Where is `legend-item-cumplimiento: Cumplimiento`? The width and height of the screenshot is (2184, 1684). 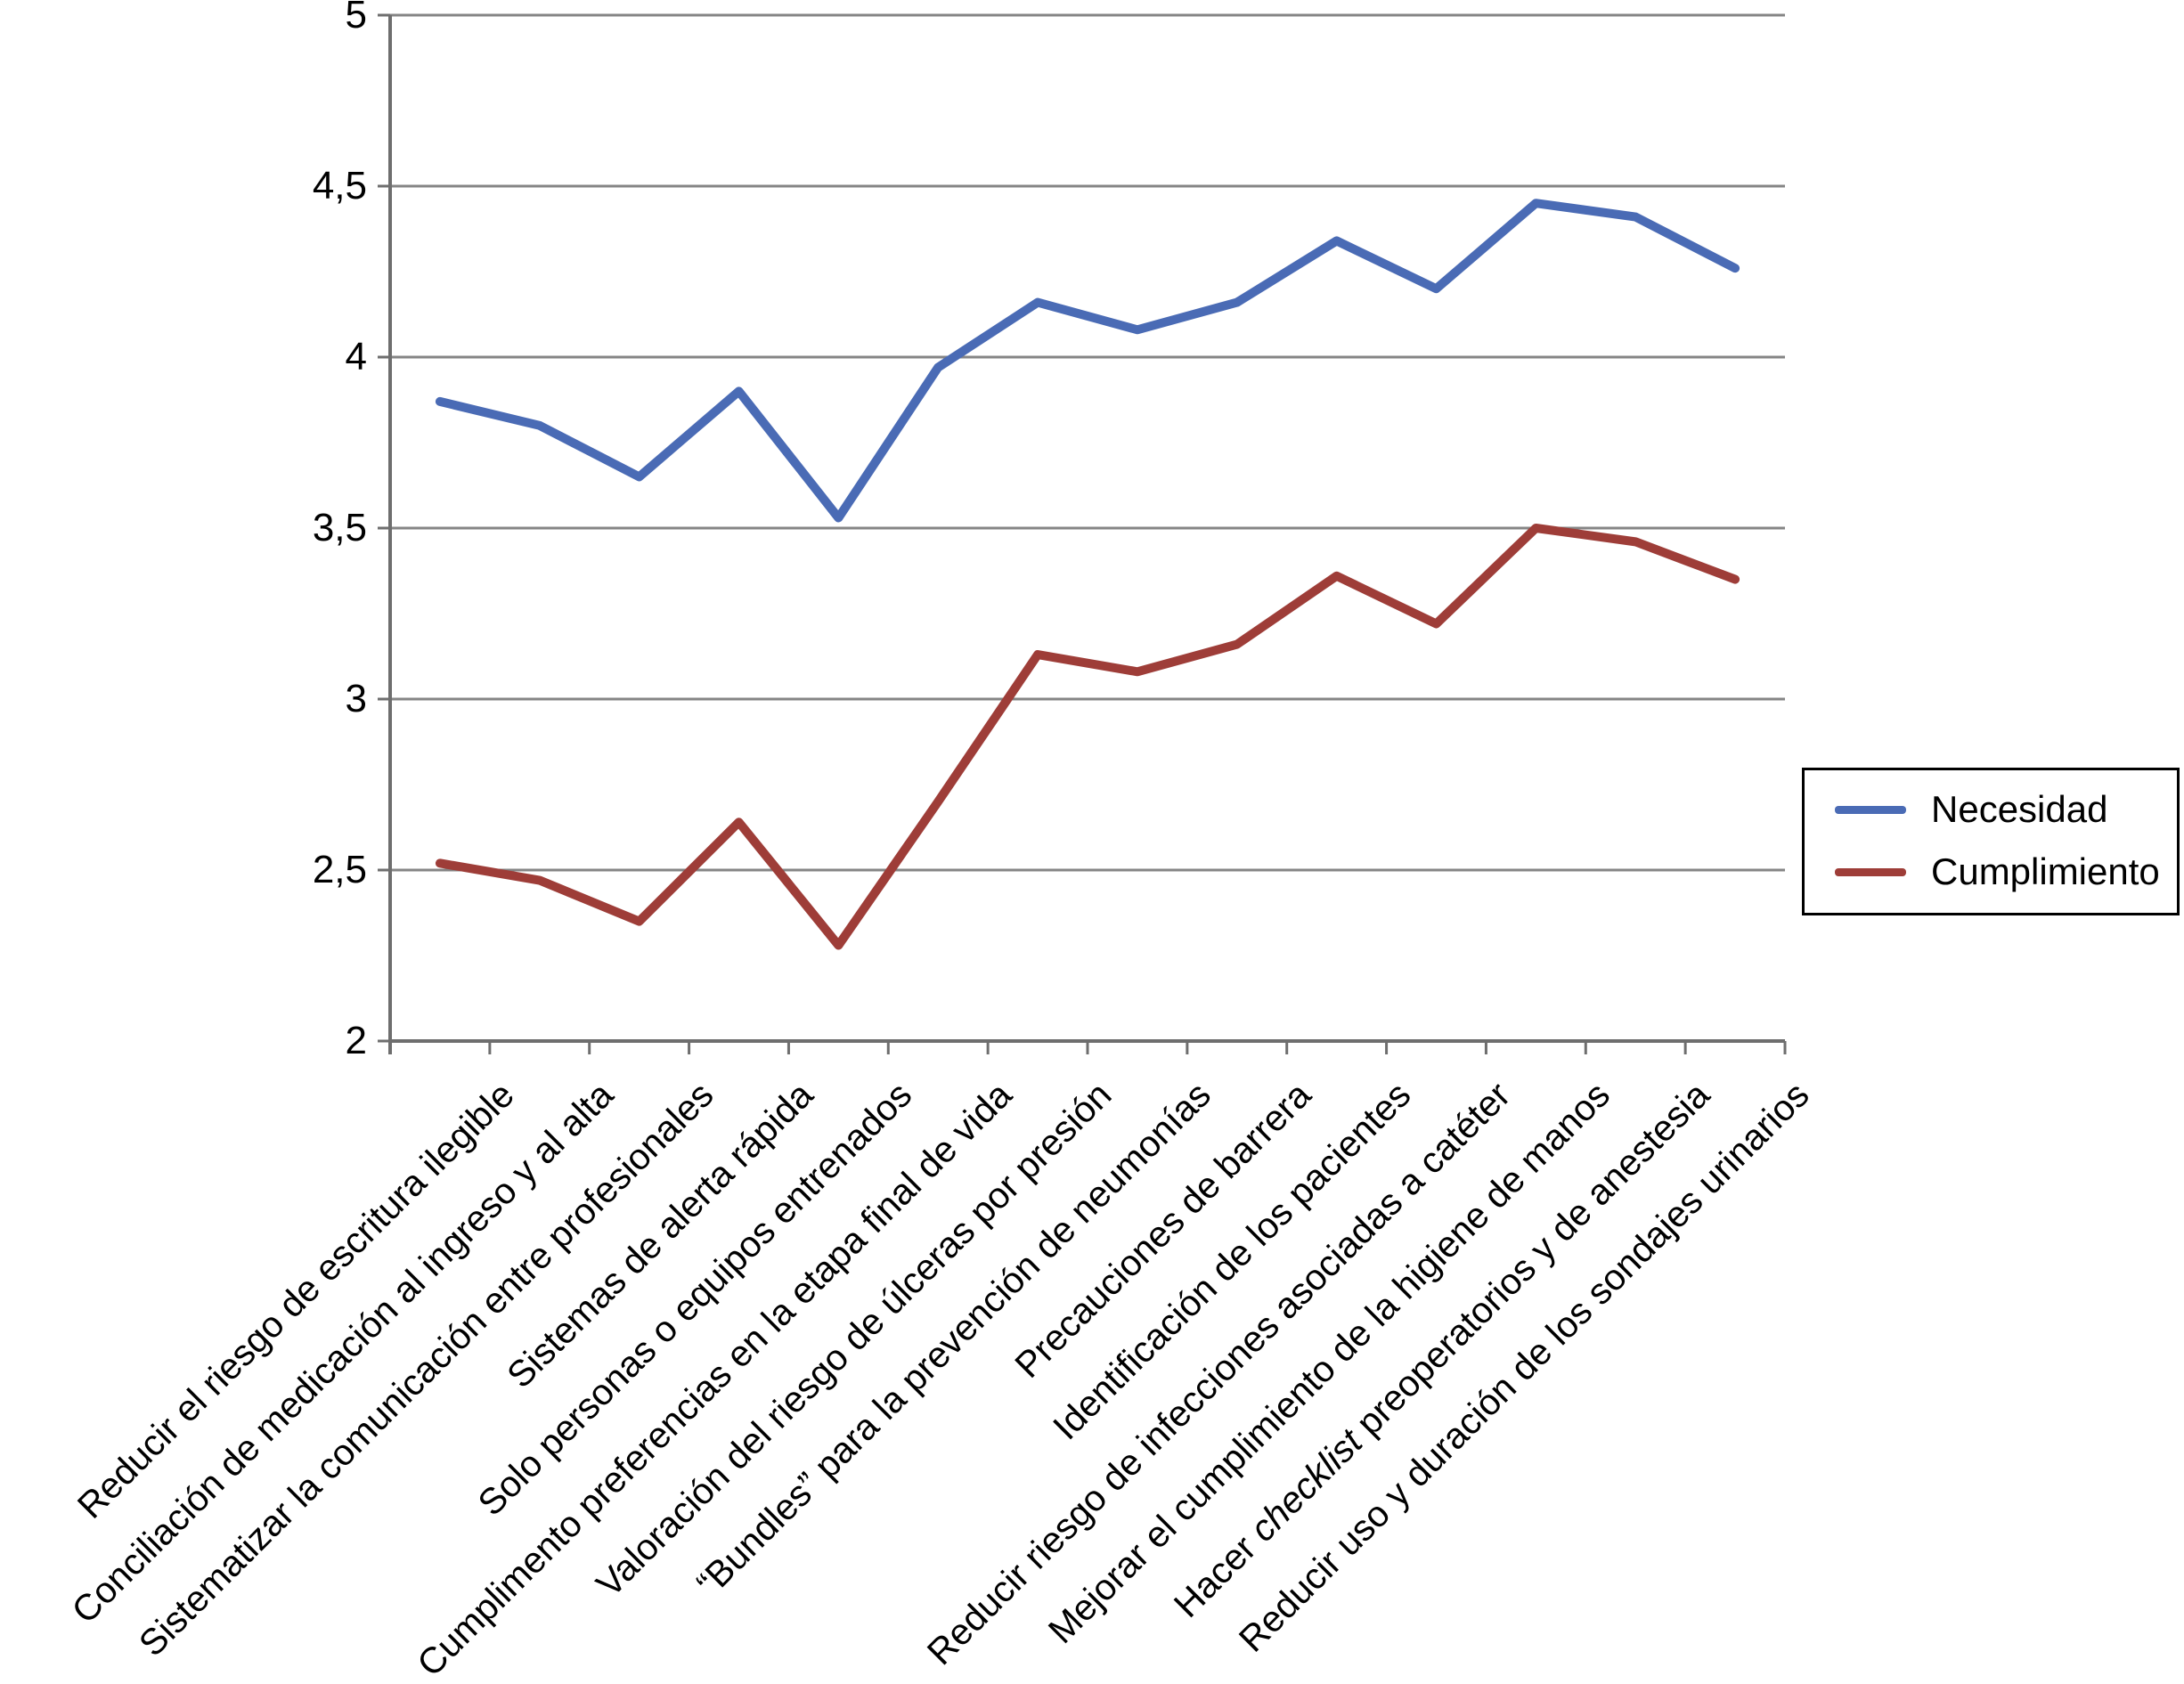 legend-item-cumplimiento: Cumplimiento is located at coordinates (1991, 872).